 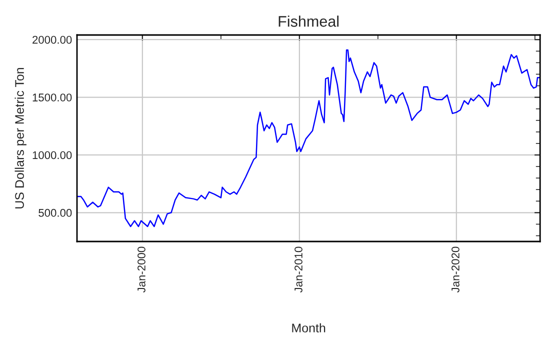 I want to click on y-tick-label: 500.00, so click(x=55, y=212).